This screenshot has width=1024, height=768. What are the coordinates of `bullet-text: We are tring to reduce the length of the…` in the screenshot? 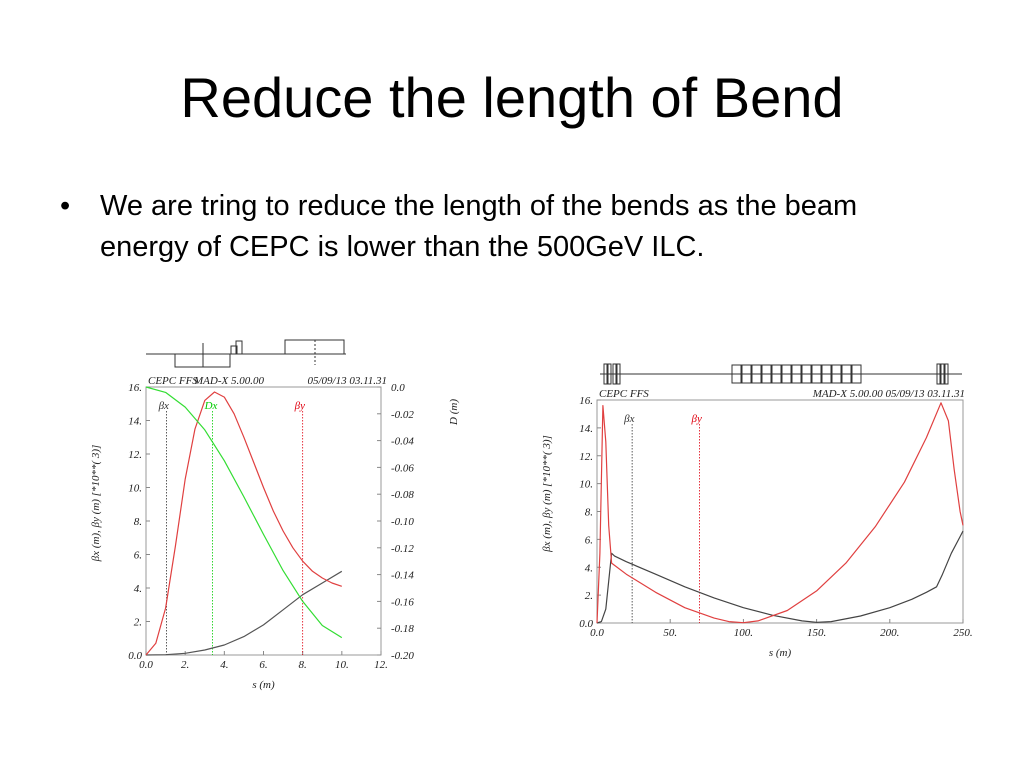 It's located at (479, 226).